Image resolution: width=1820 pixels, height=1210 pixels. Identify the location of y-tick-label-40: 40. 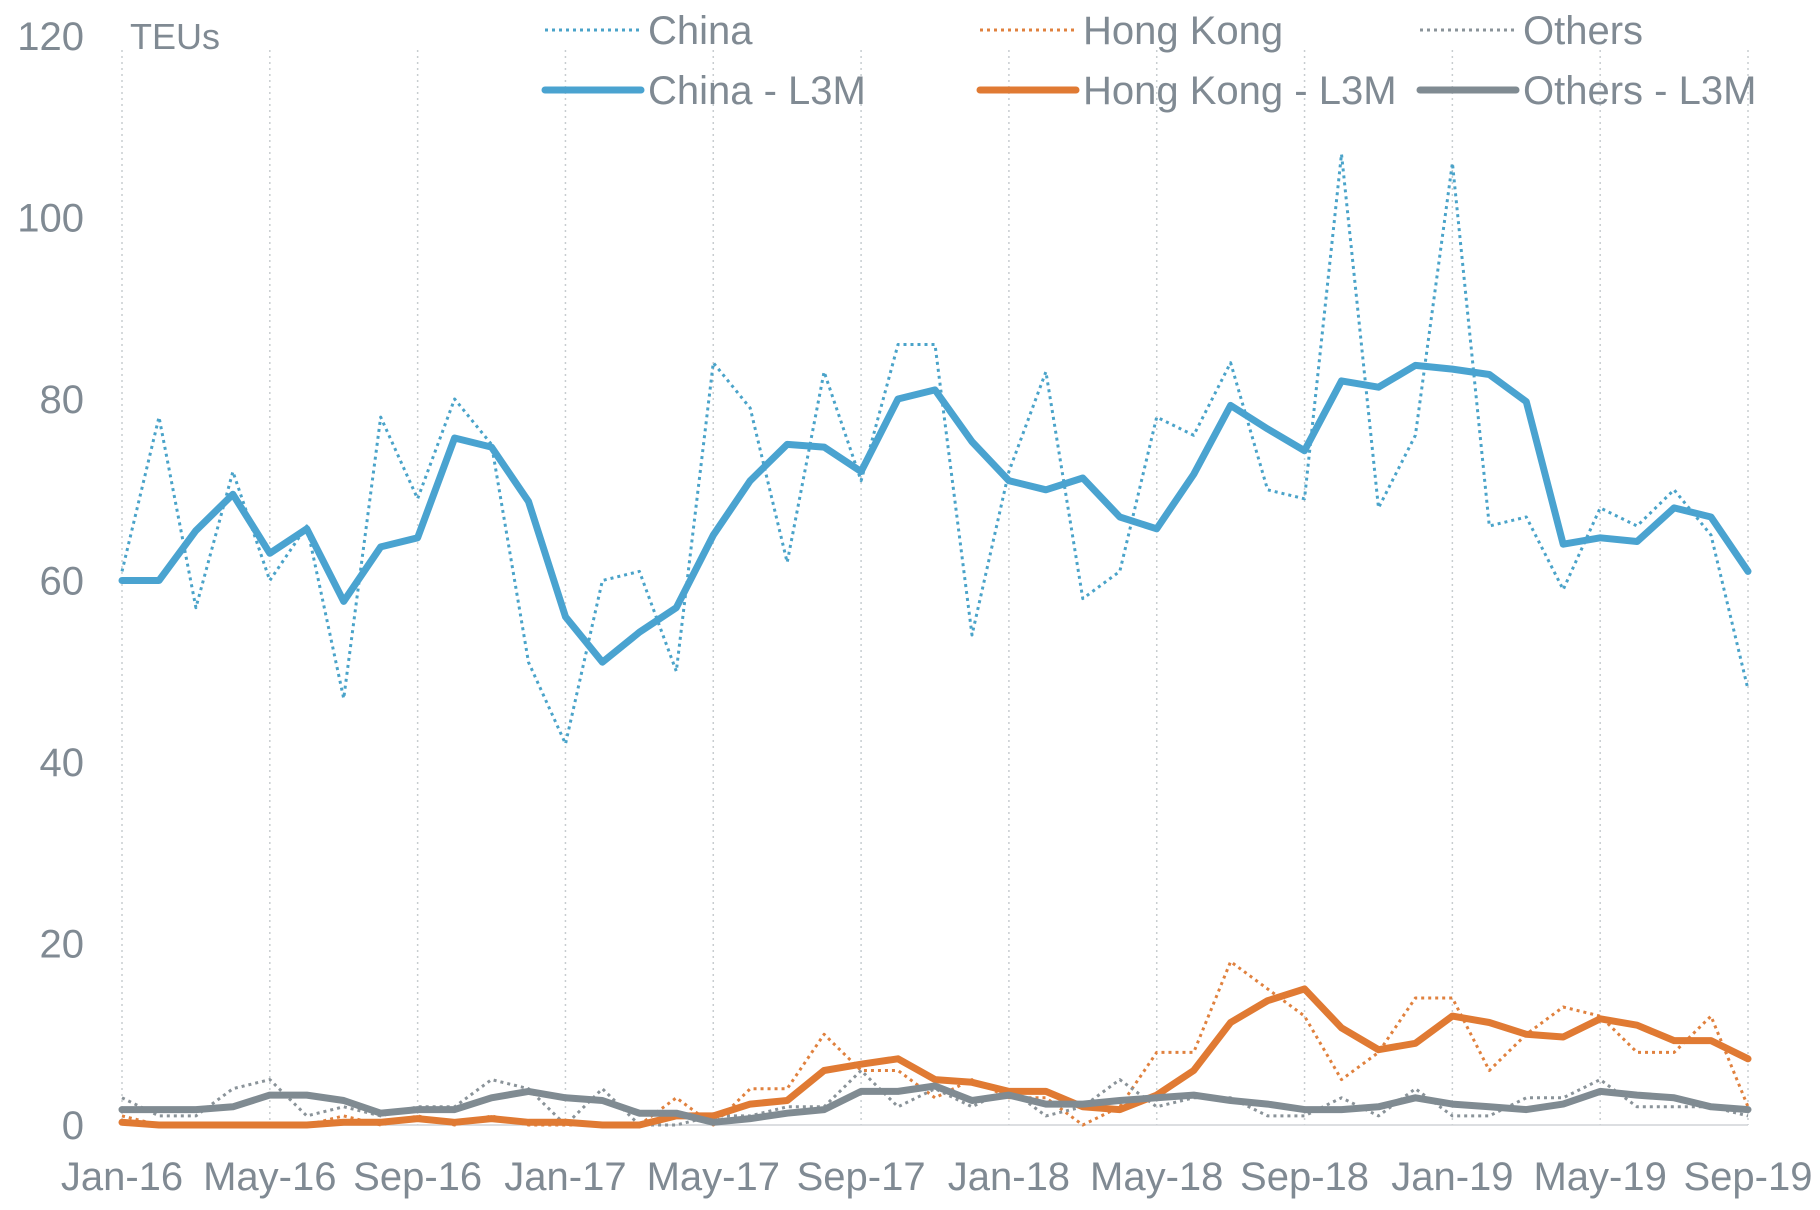
(62, 763).